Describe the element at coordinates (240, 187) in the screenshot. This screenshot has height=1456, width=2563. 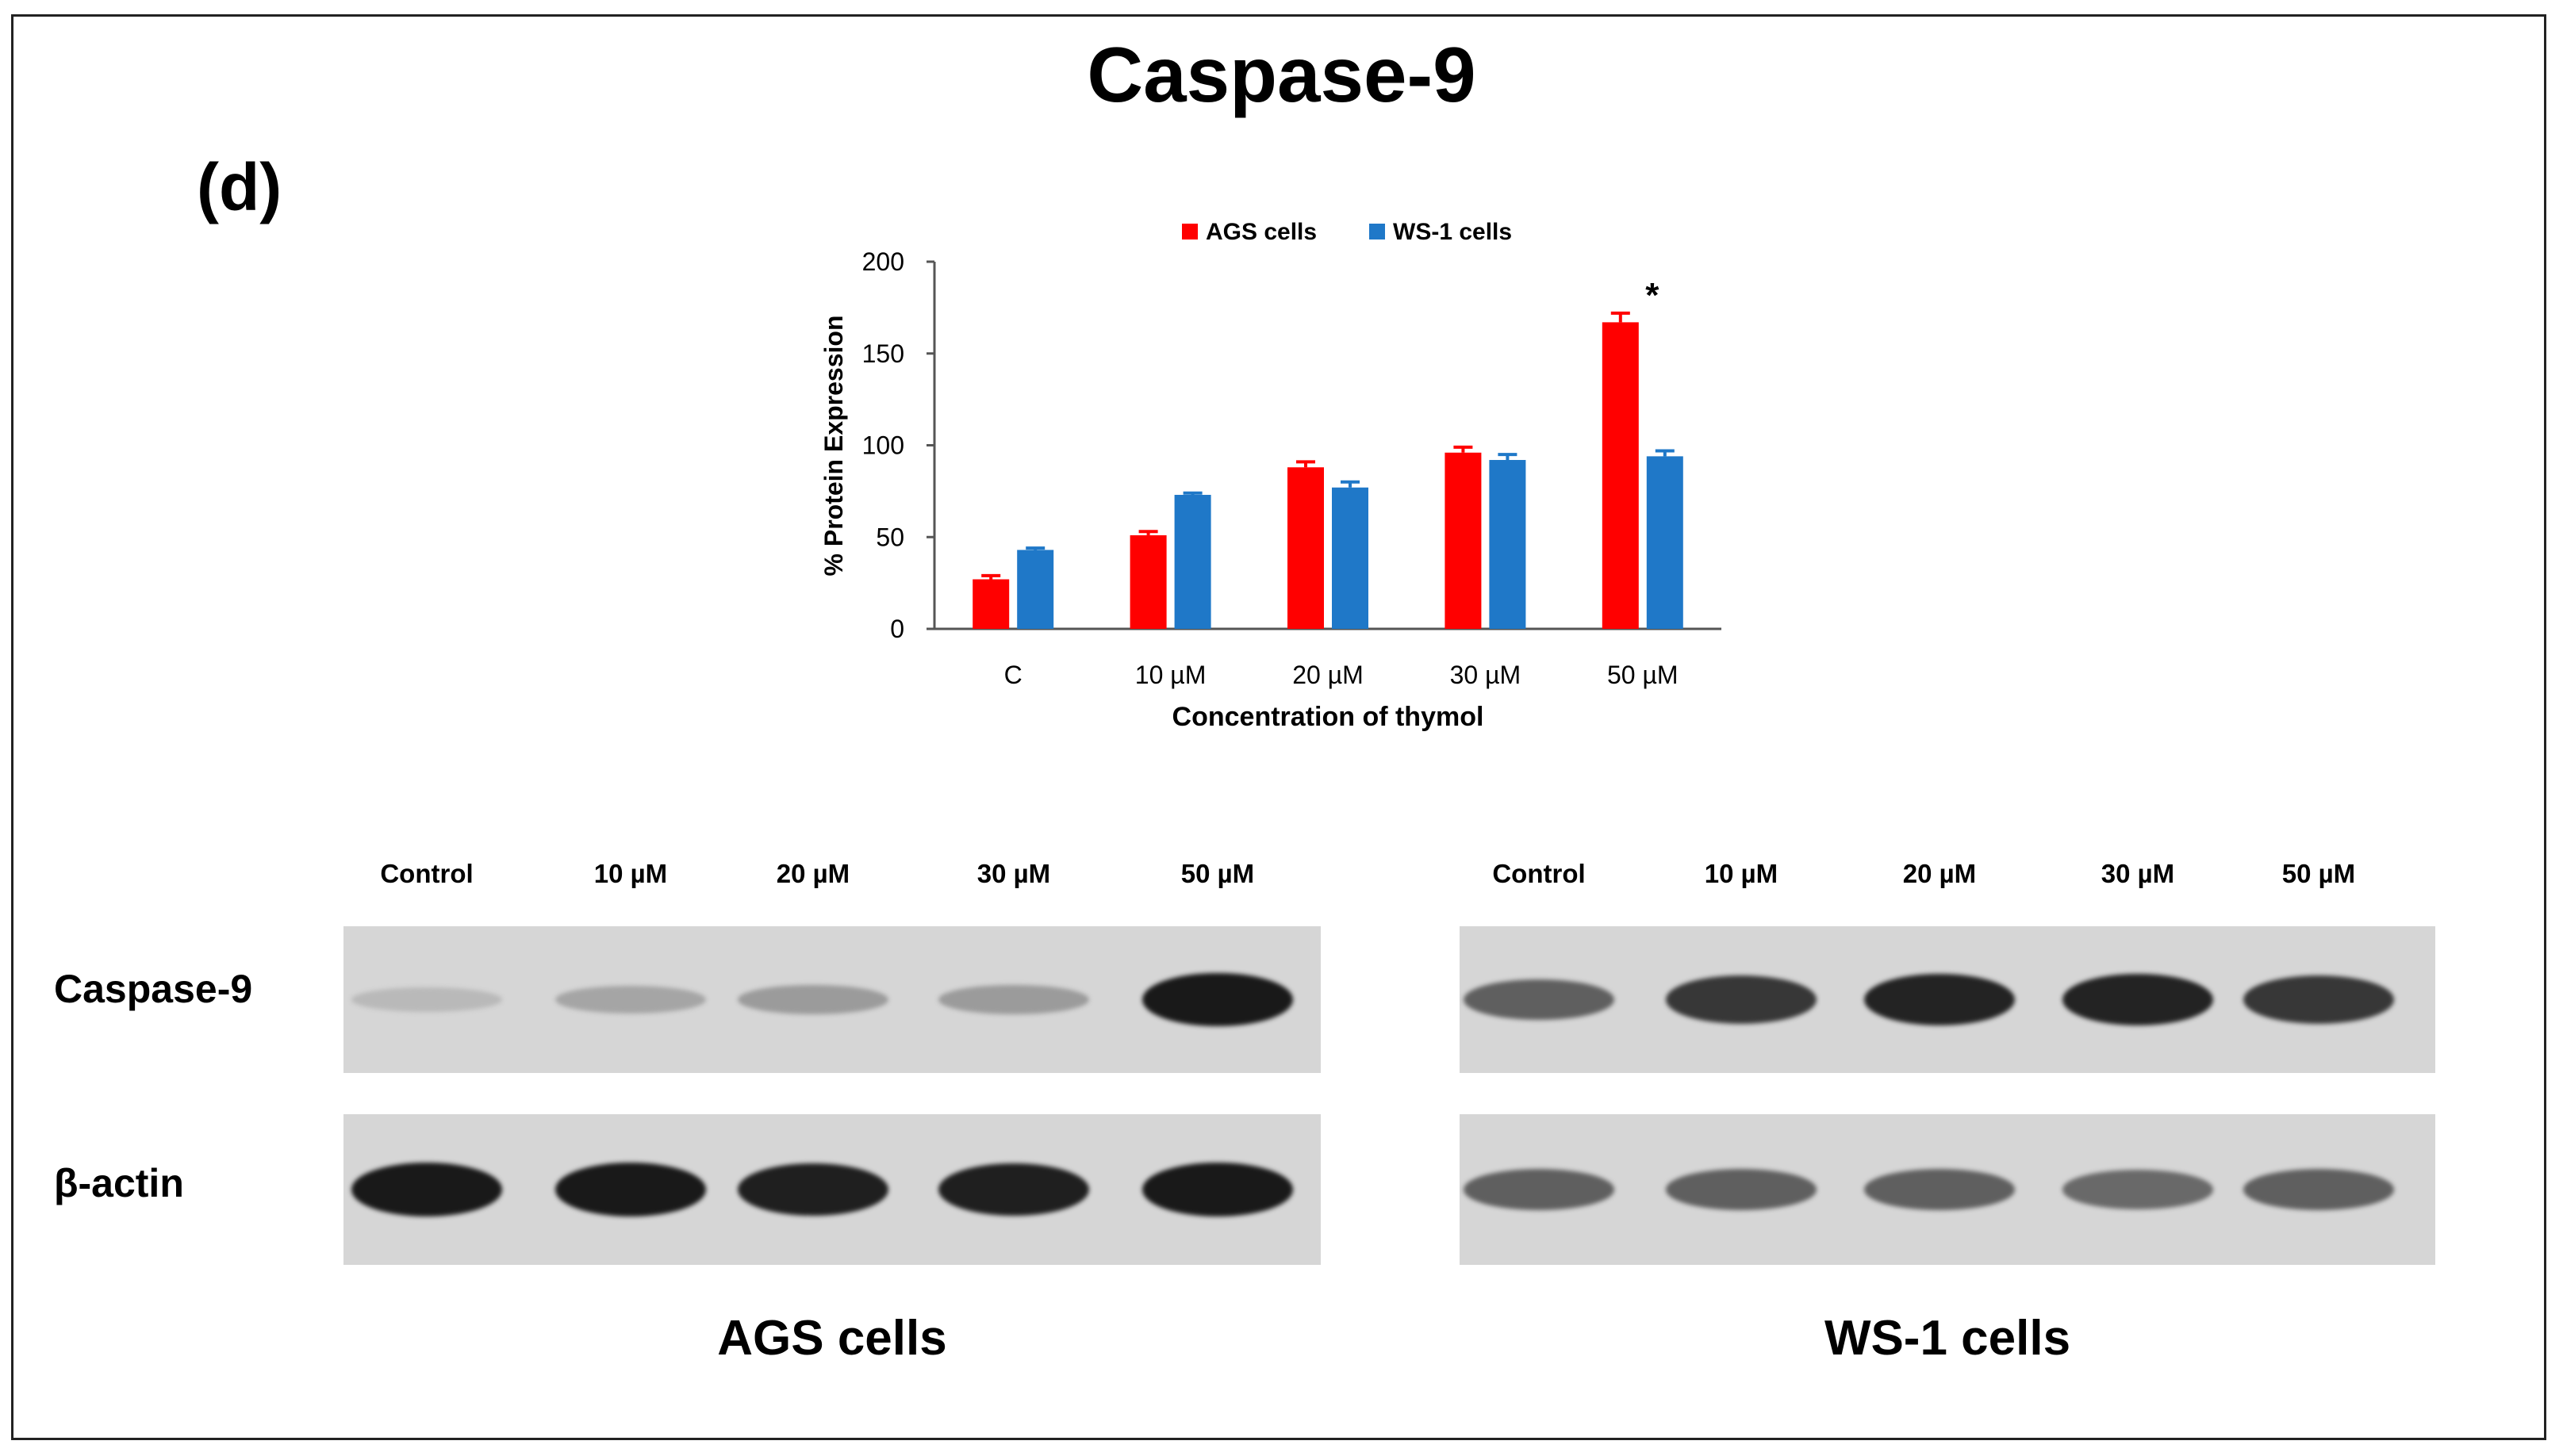
I see `panel-label: (d)` at that location.